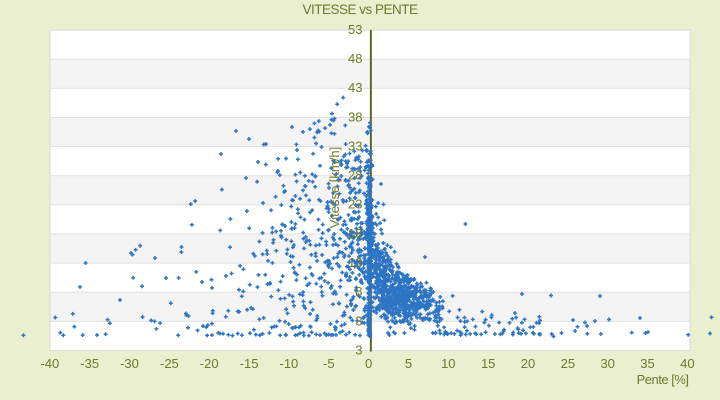  Describe the element at coordinates (329, 363) in the screenshot. I see `svg-text: -5` at that location.